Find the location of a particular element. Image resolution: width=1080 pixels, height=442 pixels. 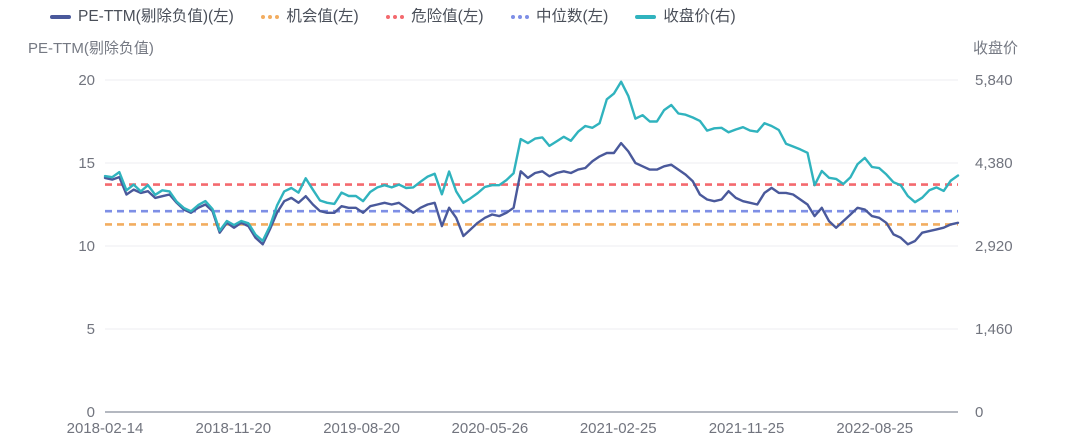

legend-item-label: 机会值(左) is located at coordinates (322, 16).